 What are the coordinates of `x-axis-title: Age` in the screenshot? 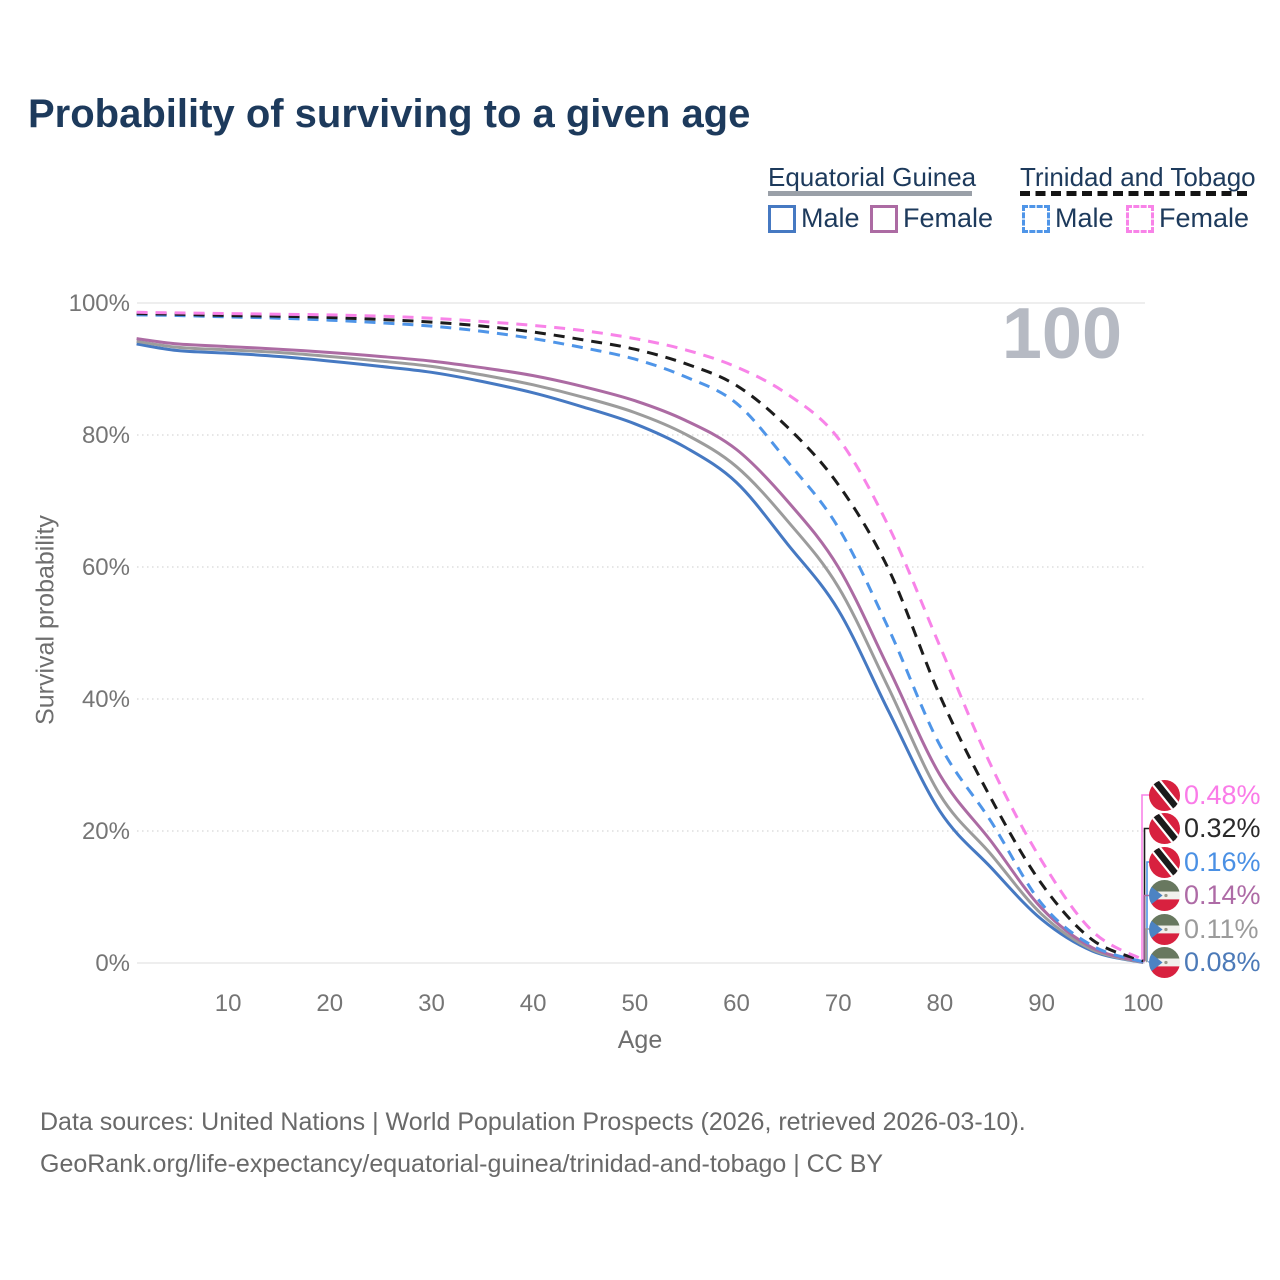 It's located at (640, 1040).